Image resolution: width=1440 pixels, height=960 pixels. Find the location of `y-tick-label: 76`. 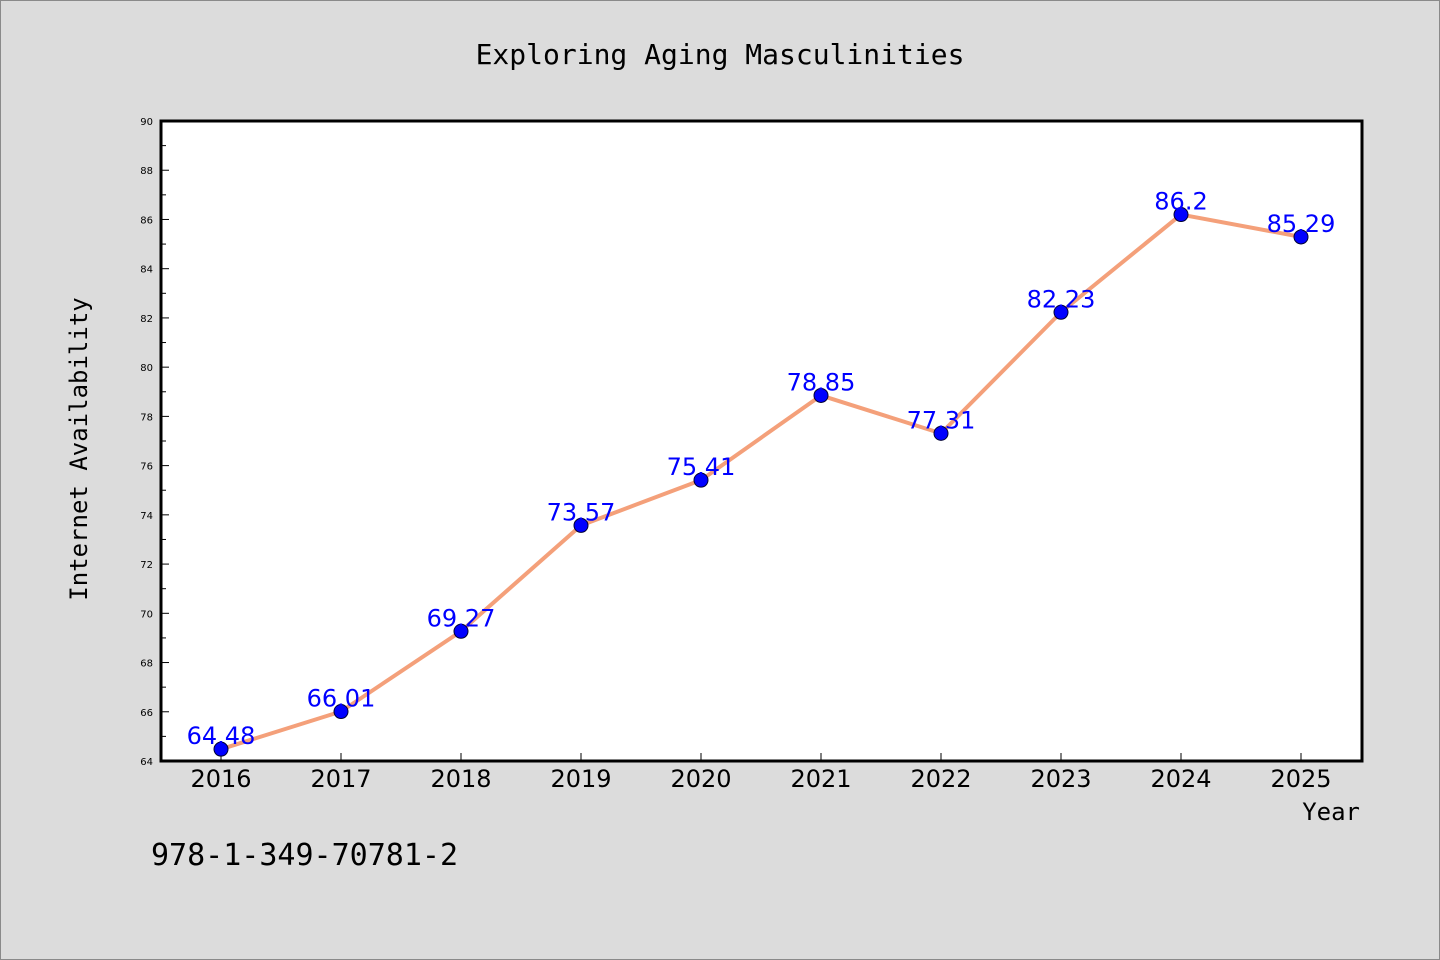

y-tick-label: 76 is located at coordinates (146, 467).